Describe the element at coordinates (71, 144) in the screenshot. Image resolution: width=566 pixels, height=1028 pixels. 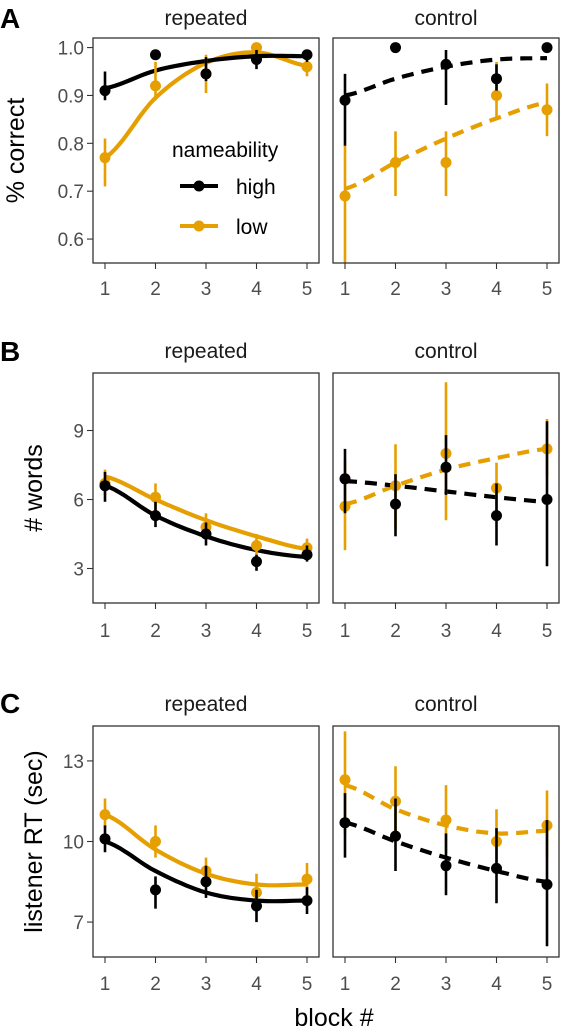
I see `y-tick-label: 0.8` at that location.